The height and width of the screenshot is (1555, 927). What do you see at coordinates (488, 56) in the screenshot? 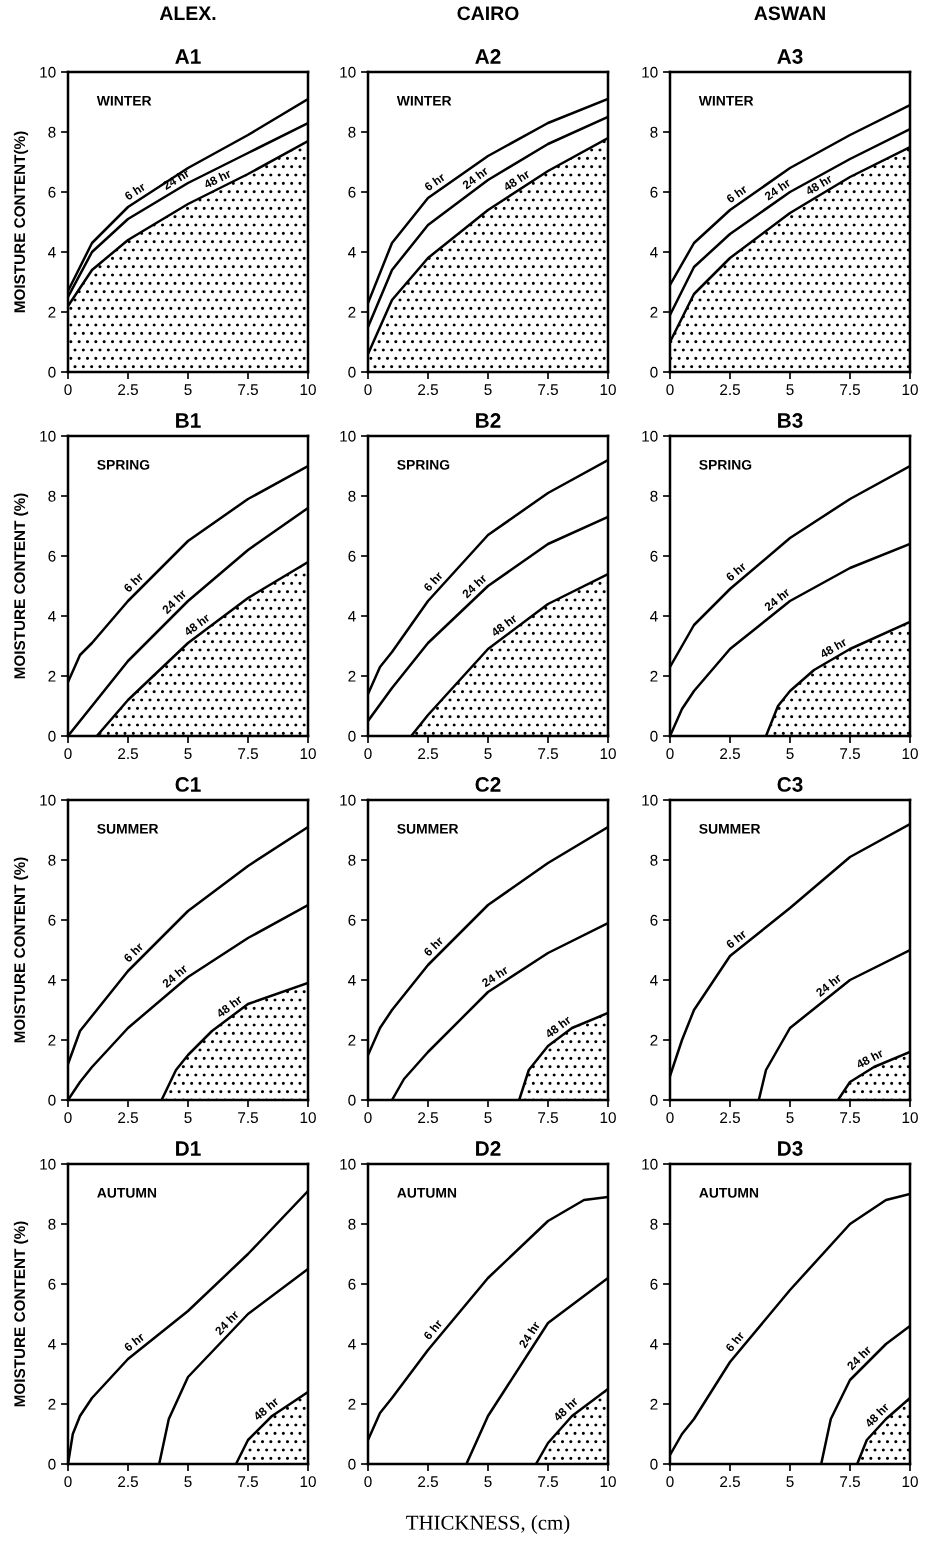
I see `chart-title: A2` at bounding box center [488, 56].